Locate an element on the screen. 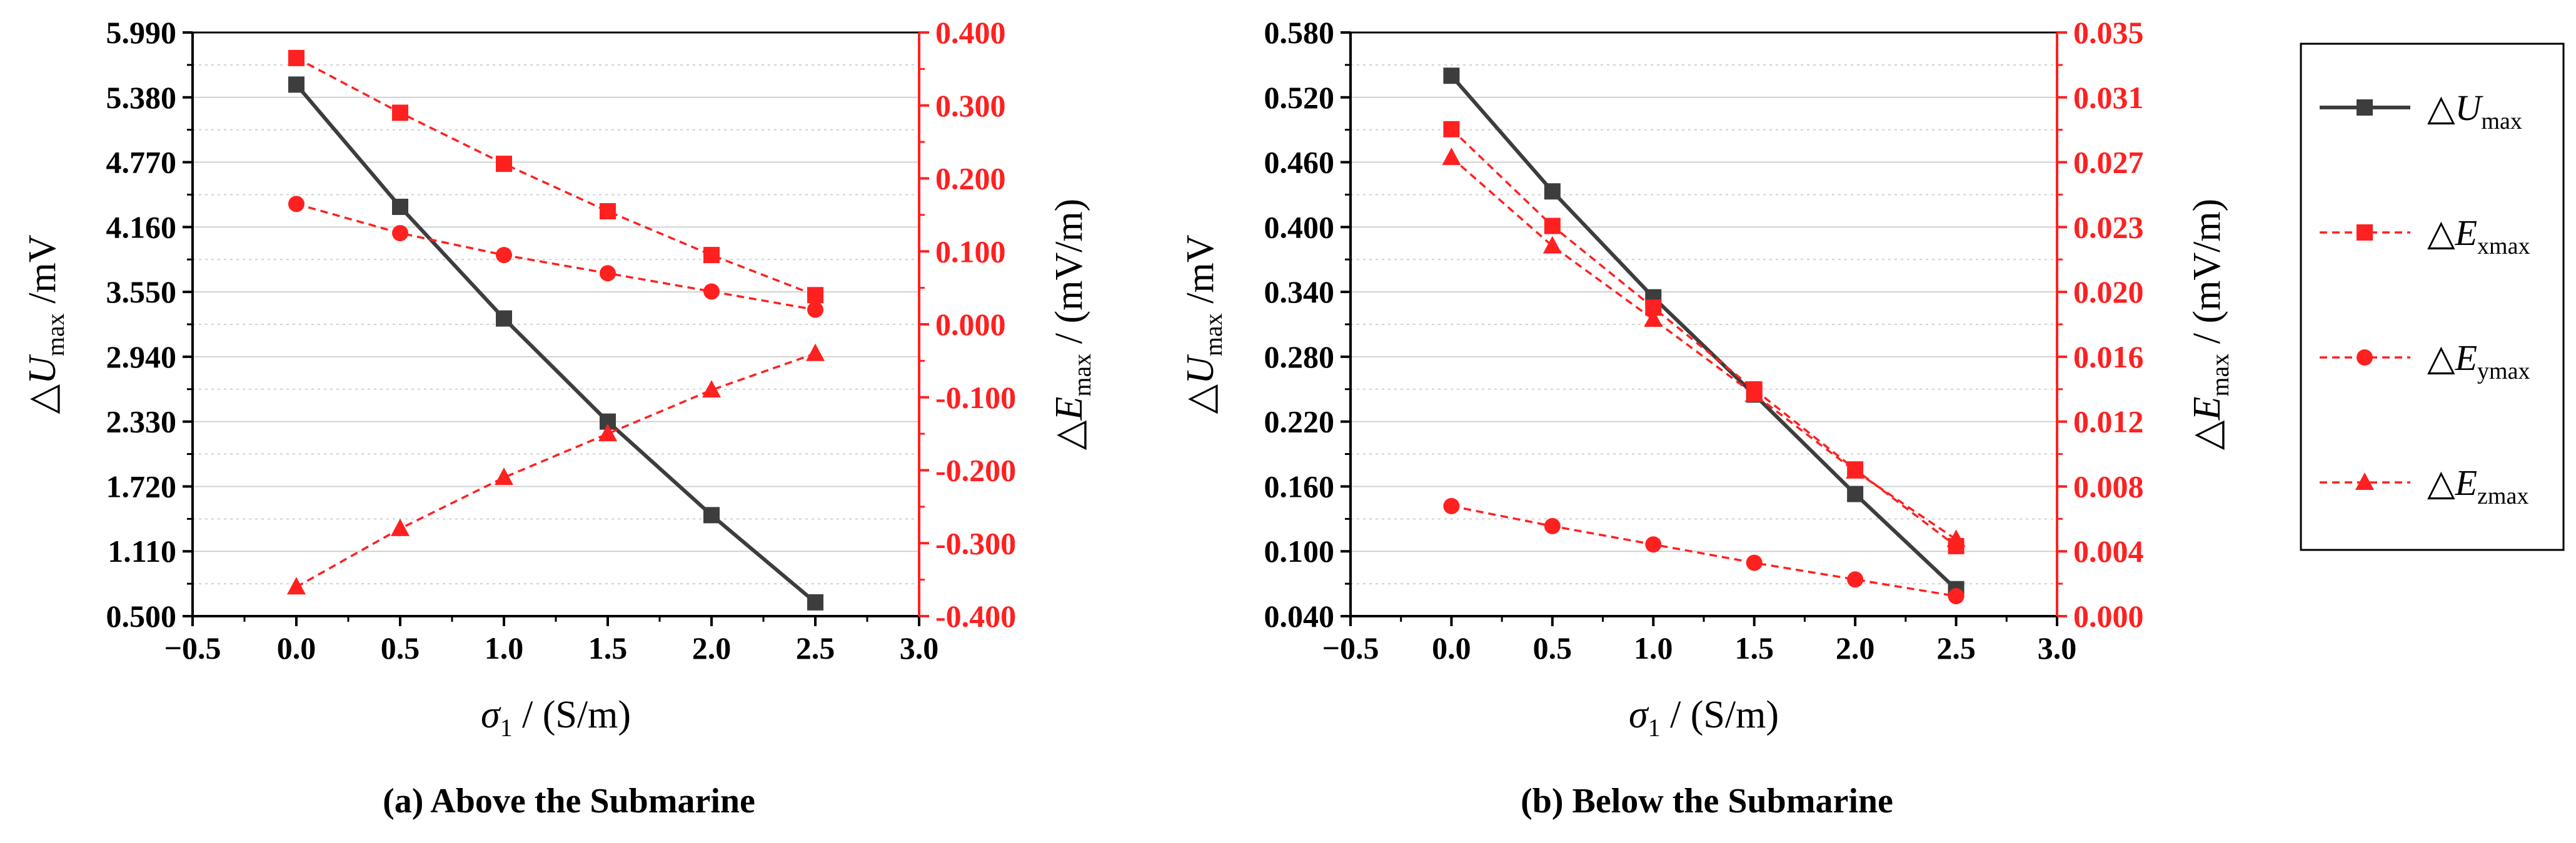 The width and height of the screenshot is (2576, 843). x-tick-label: 0.0 is located at coordinates (296, 648).